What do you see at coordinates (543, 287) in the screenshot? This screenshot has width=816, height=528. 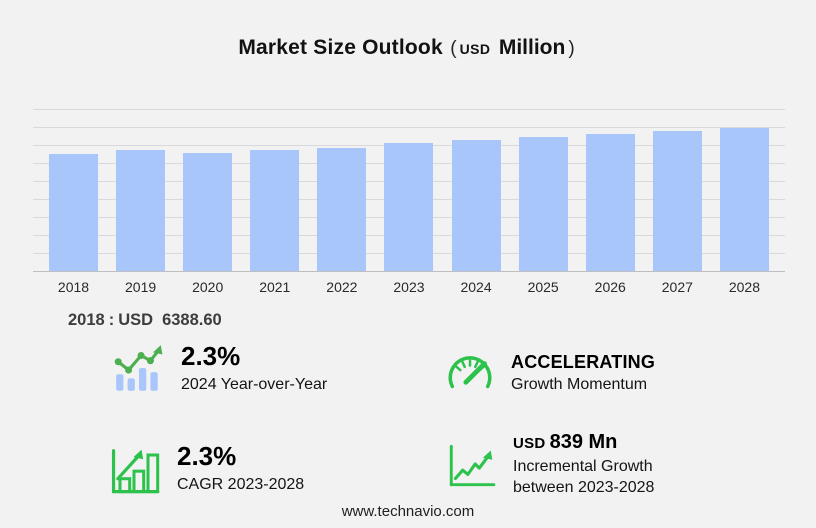 I see `x-axis-label-2025: 2025` at bounding box center [543, 287].